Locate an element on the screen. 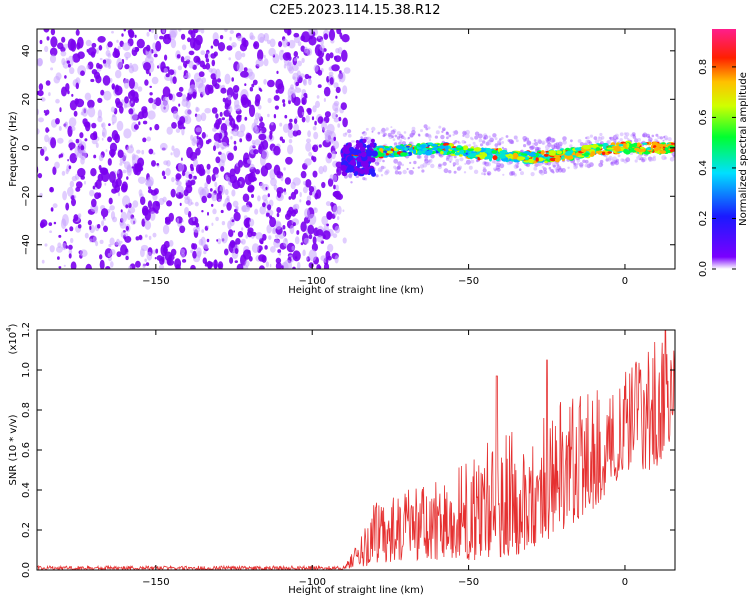  snr-y-label: SNR (10 * v/v) is located at coordinates (13, 449).